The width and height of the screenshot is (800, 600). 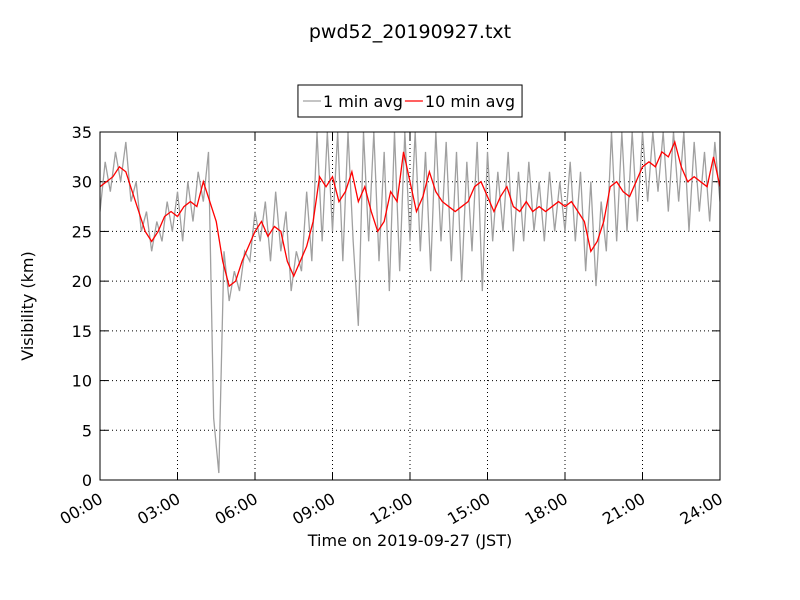 I want to click on y-tick-label: 10, so click(x=82, y=381).